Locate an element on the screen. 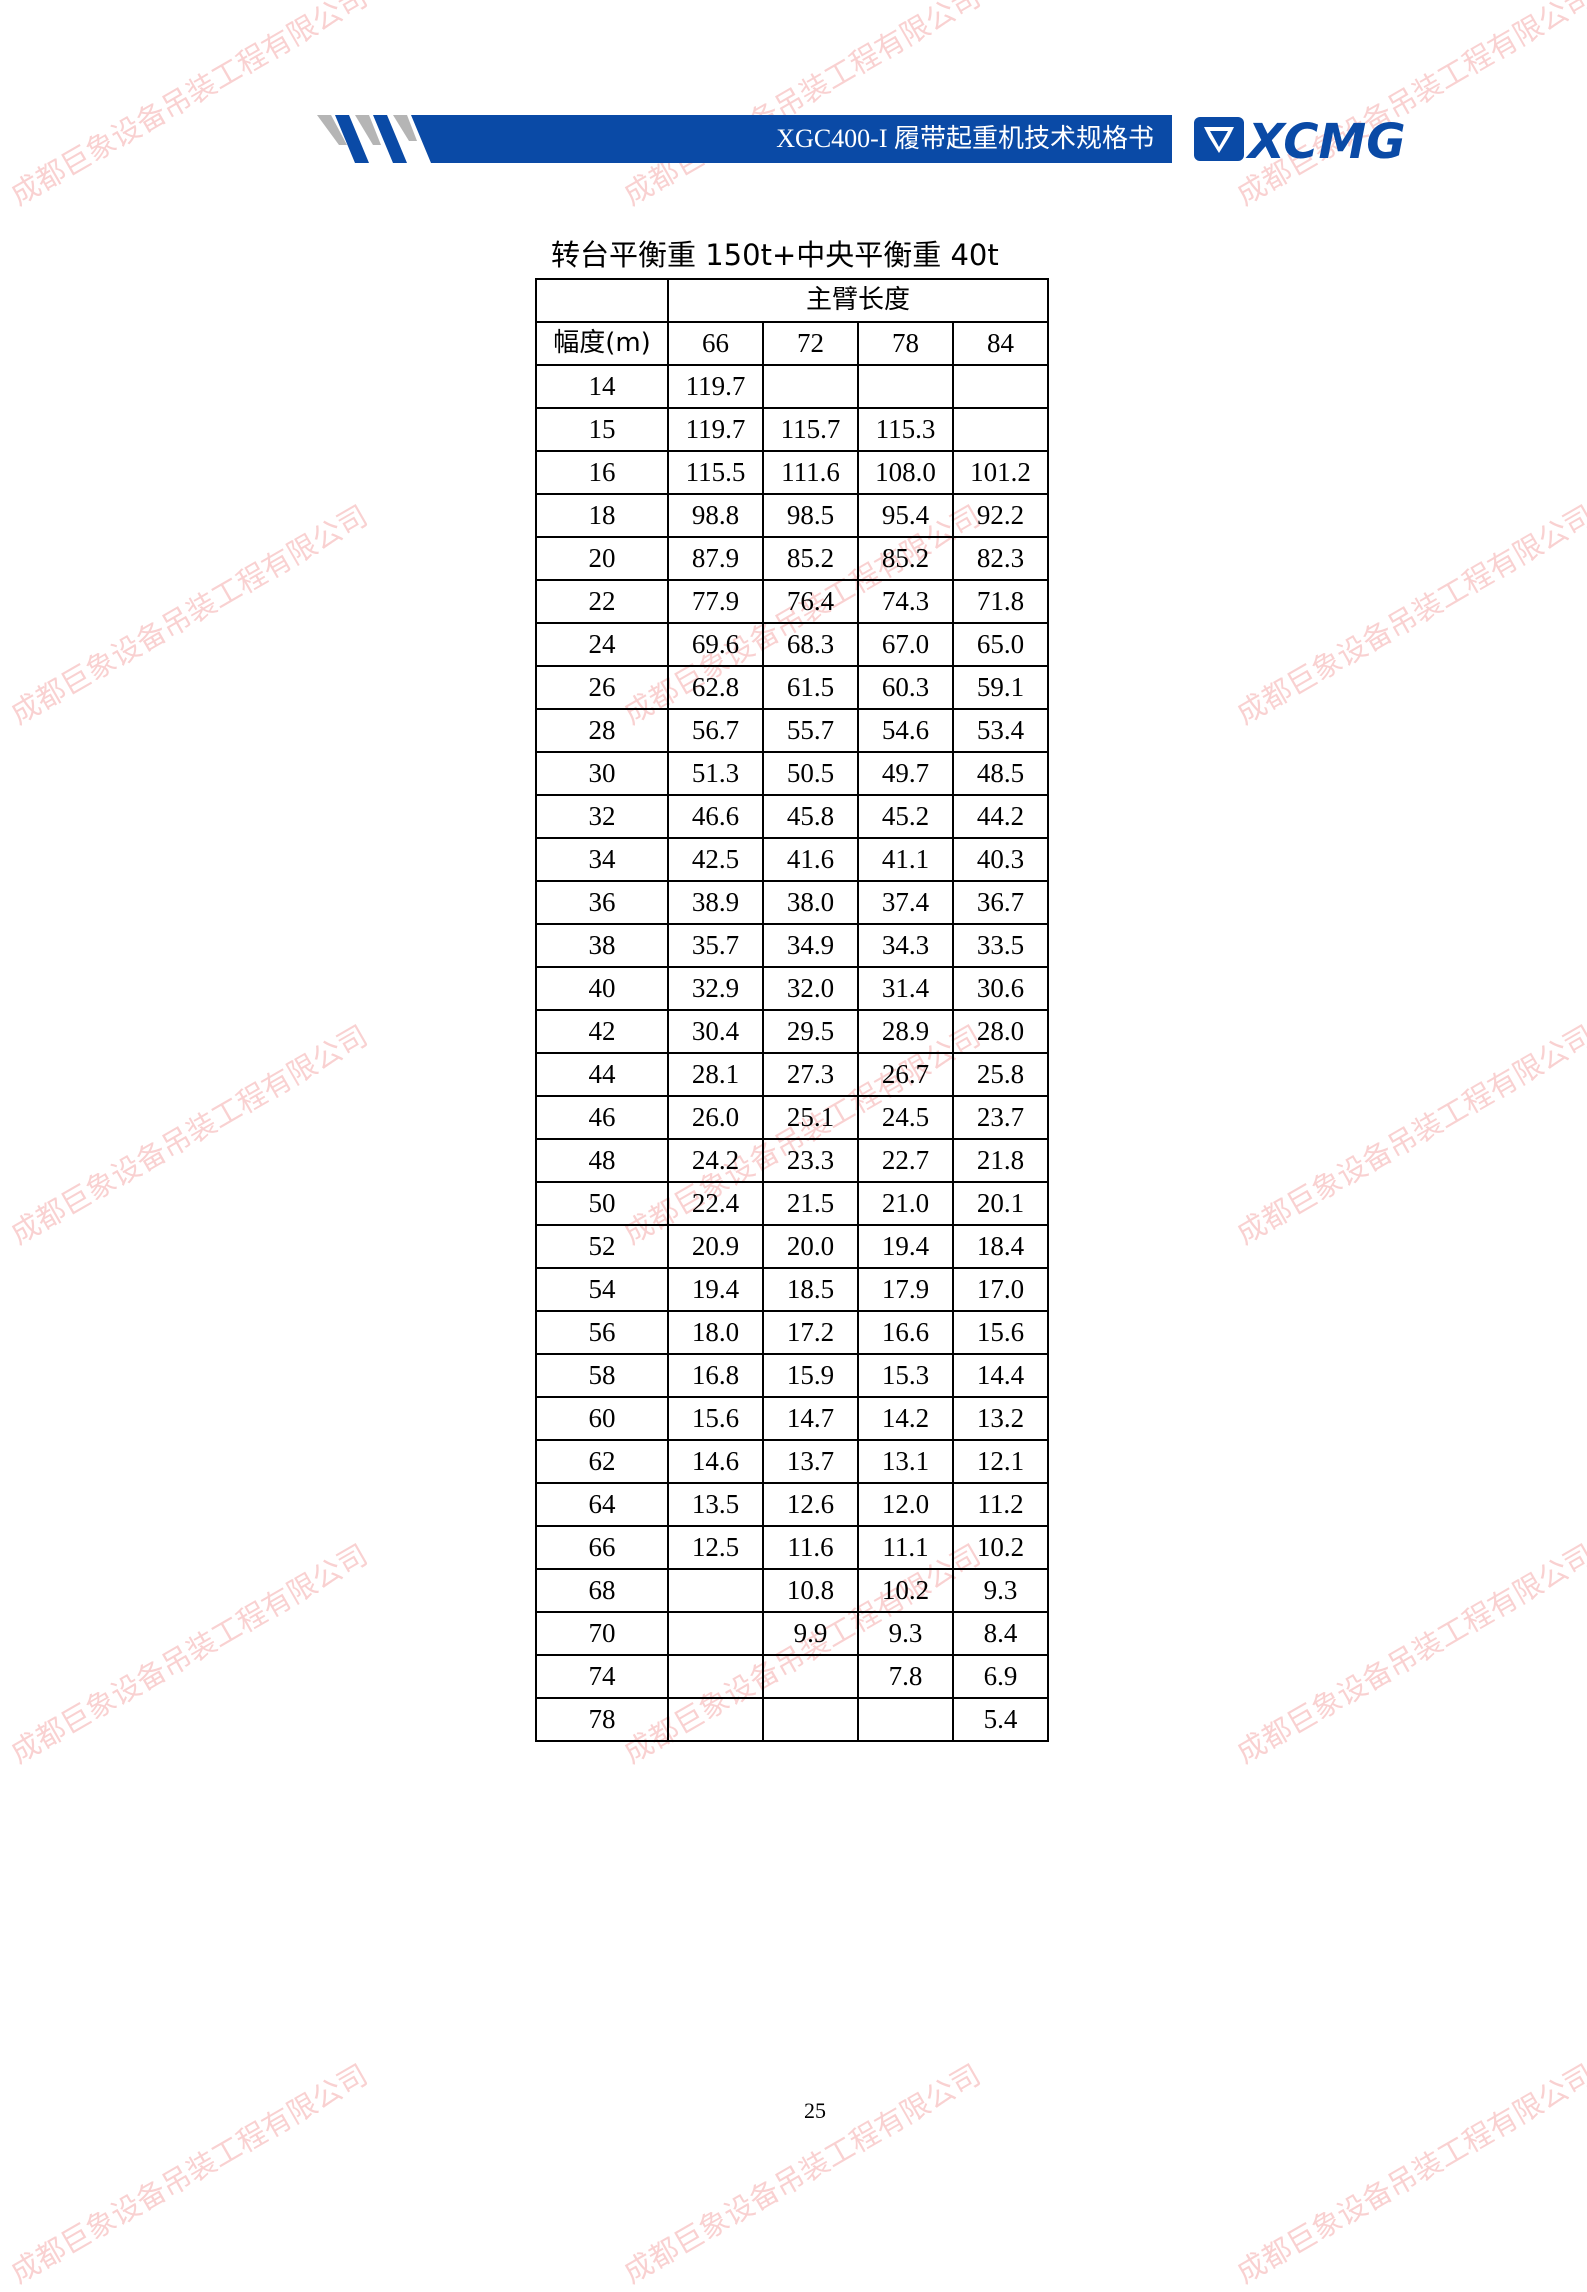 Image resolution: width=1587 pixels, height=2292 pixels. radius-cell: 24 is located at coordinates (602, 644).